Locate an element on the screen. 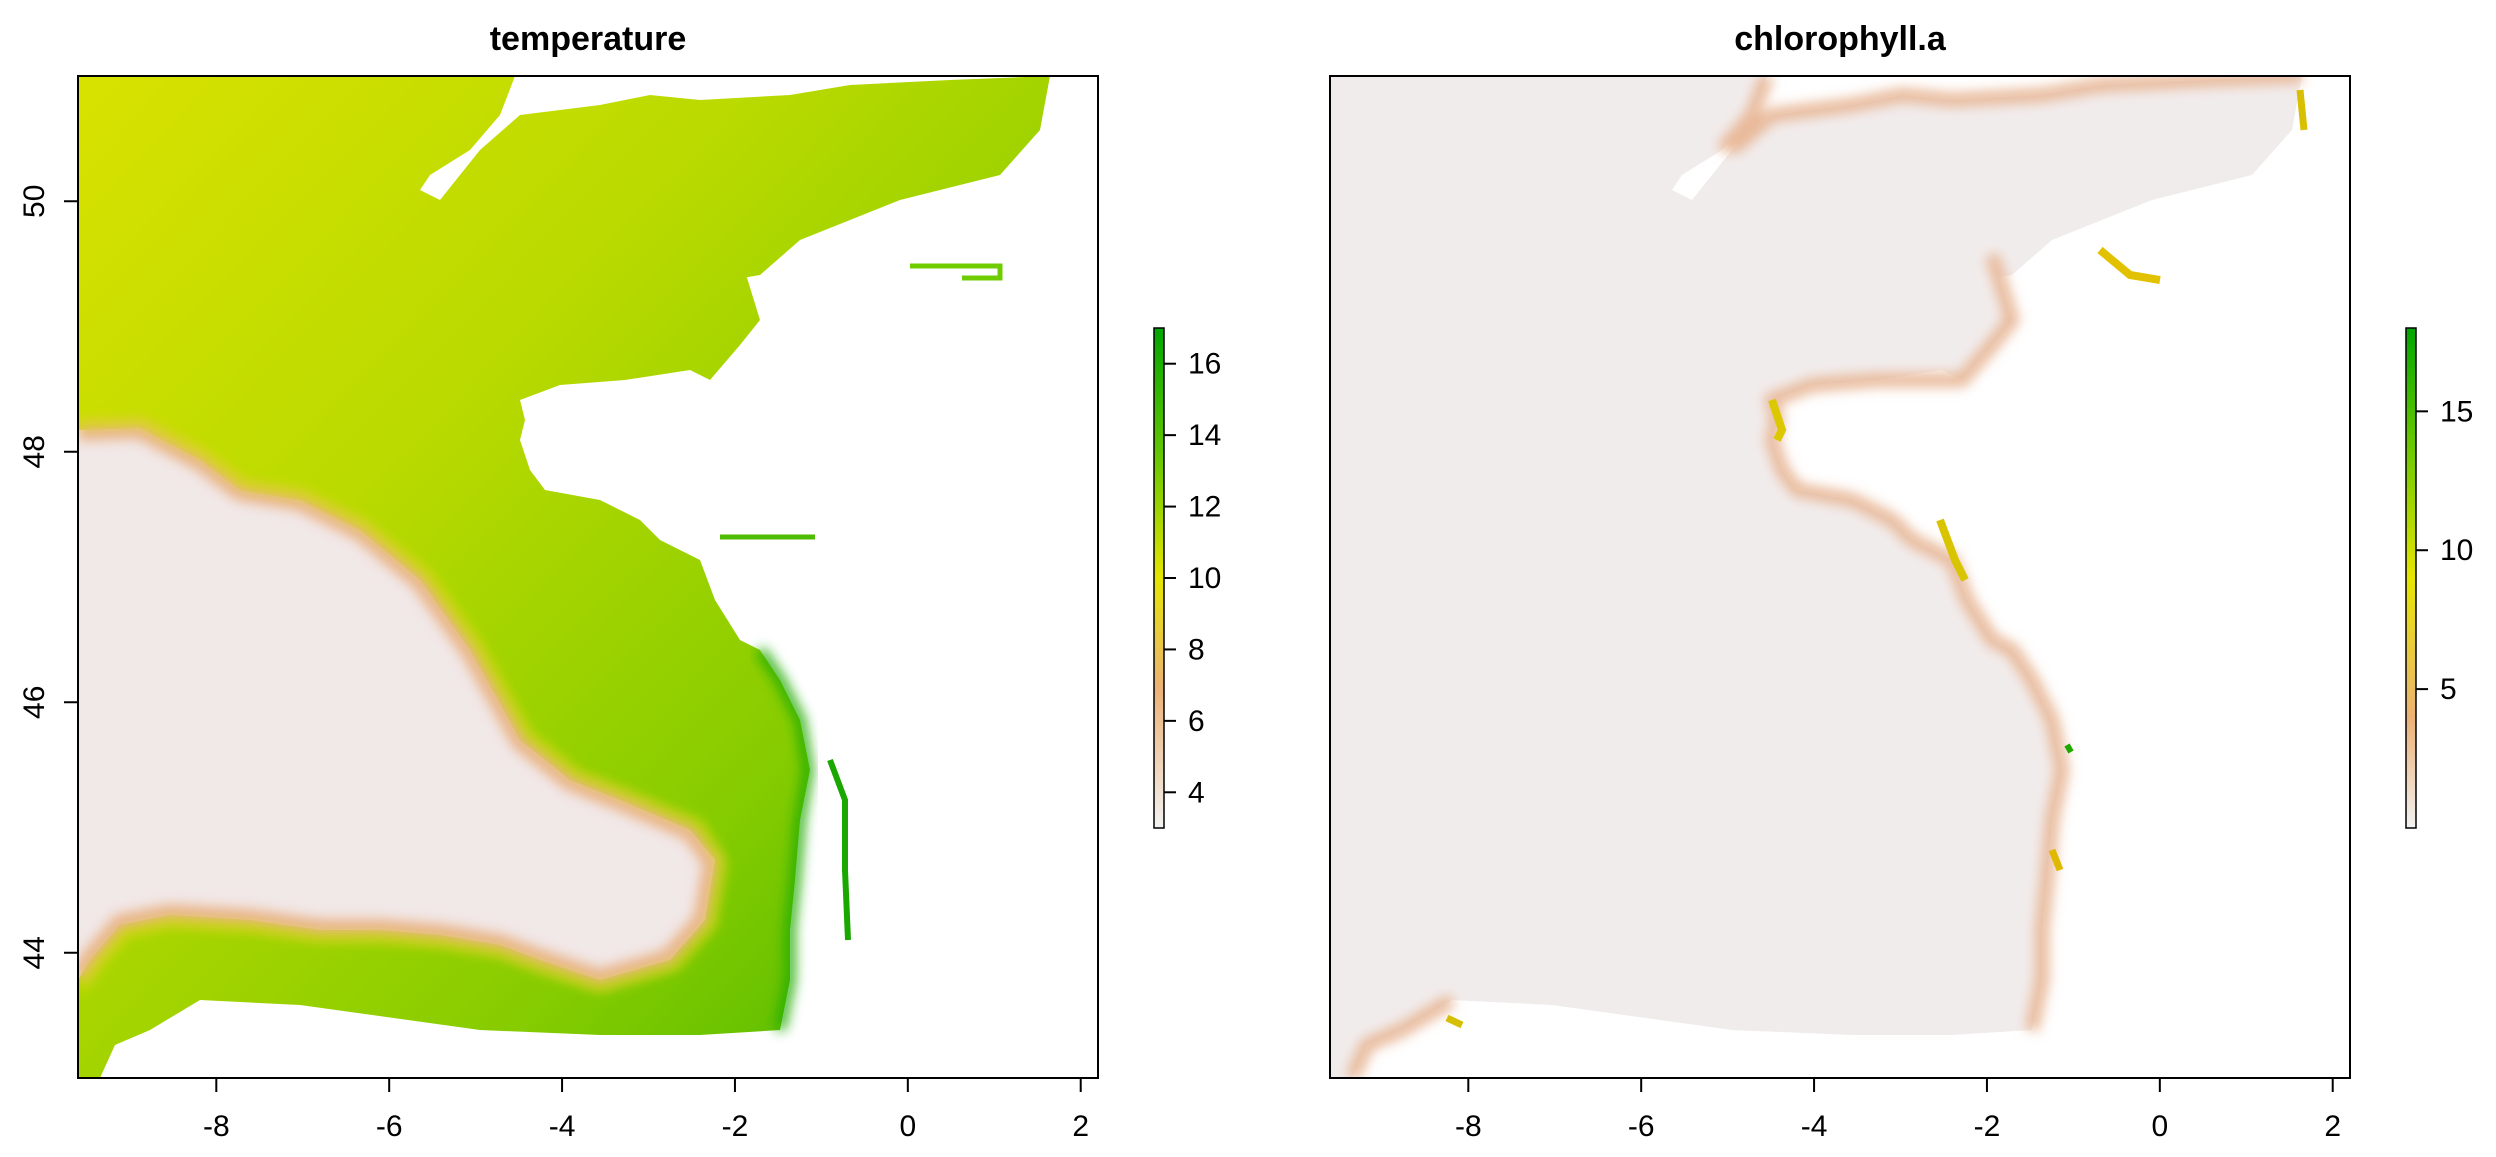  temperature-legend: 4 6 8 10 12 14 16 is located at coordinates (1187, 578).